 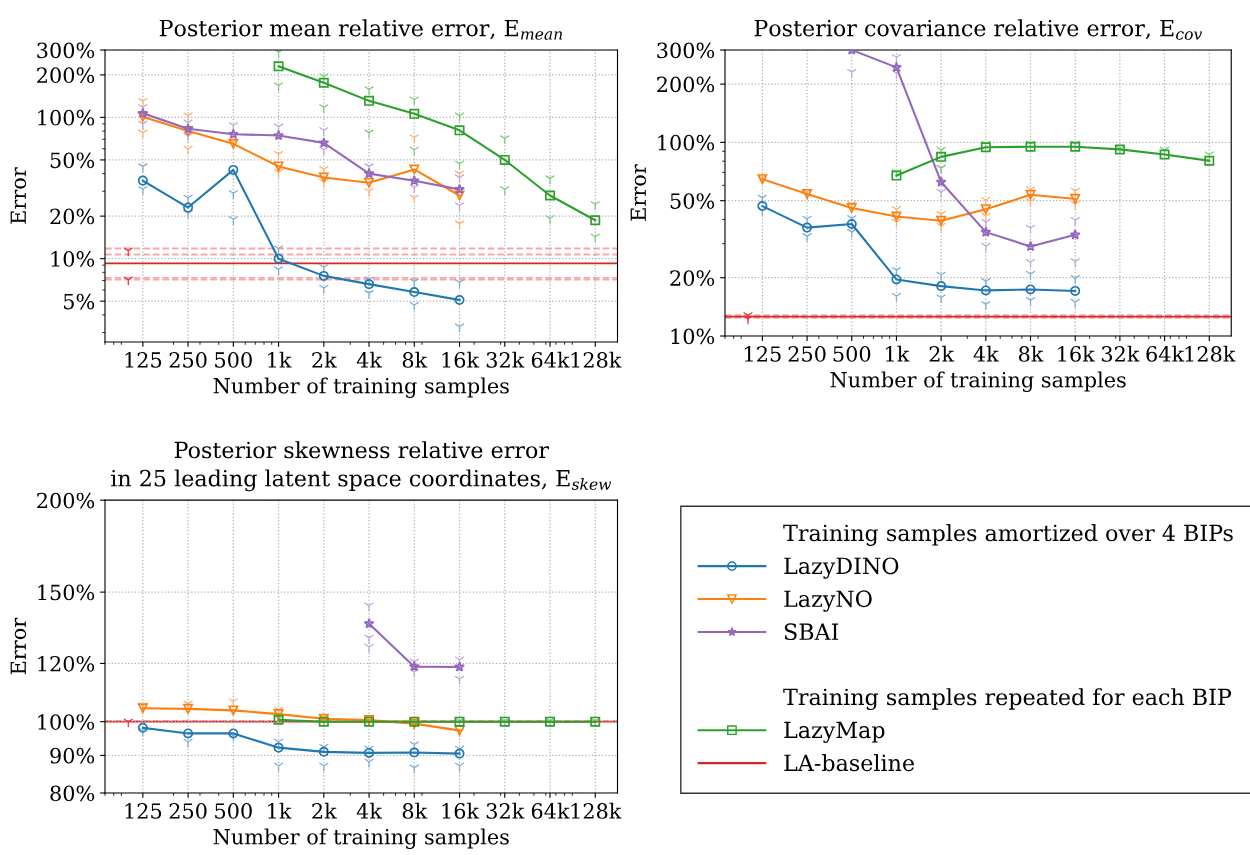 What do you see at coordinates (66, 592) in the screenshot?
I see `y-tick-label: 150%` at bounding box center [66, 592].